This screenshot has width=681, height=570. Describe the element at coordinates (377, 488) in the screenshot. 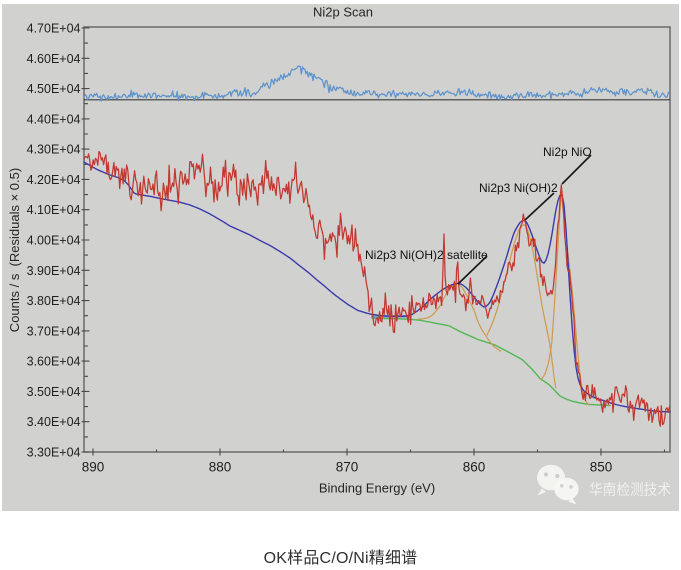

I see `svg-text: Binding Energy (eV)` at that location.